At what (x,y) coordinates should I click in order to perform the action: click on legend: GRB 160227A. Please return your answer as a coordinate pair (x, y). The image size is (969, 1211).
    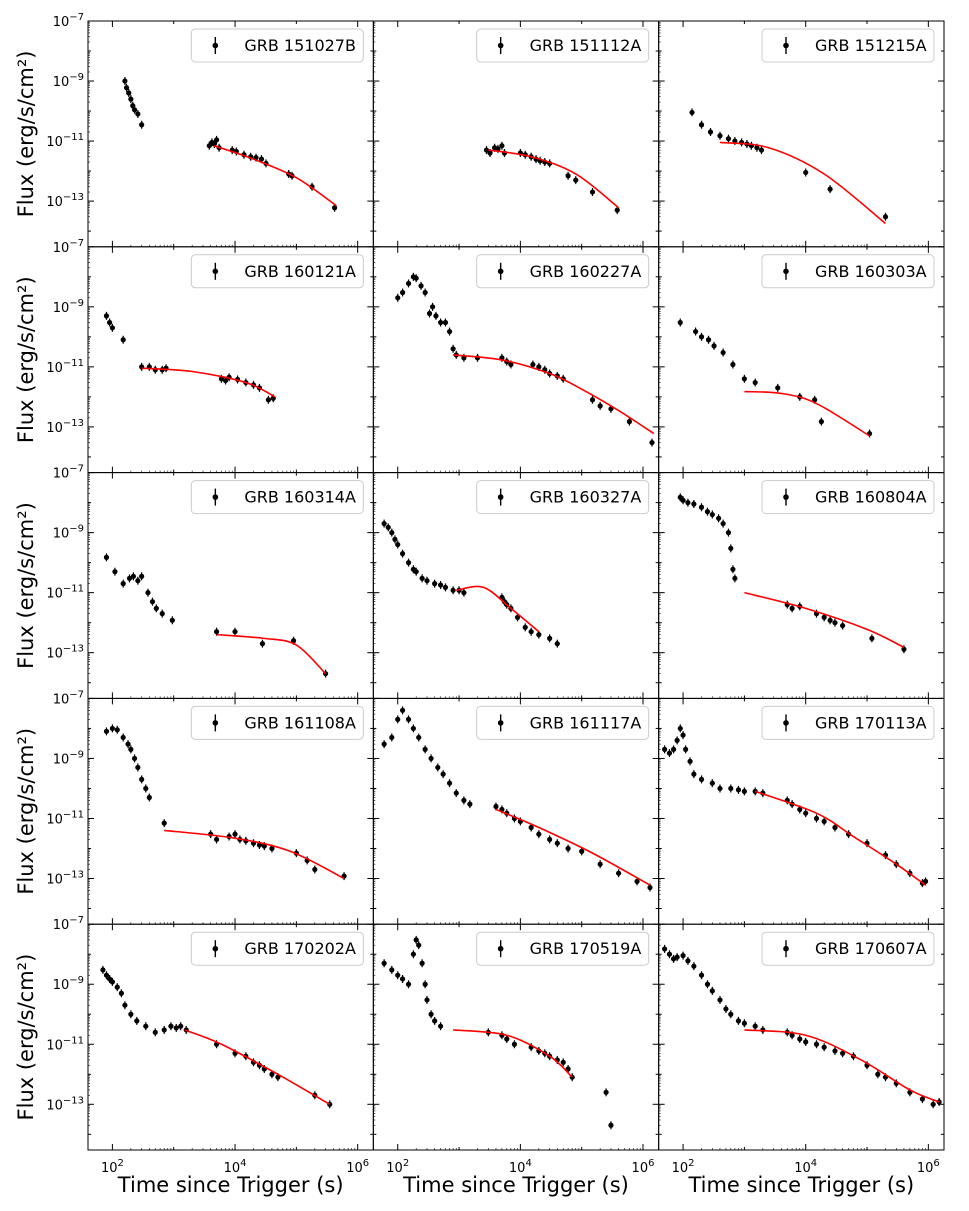
    Looking at the image, I should click on (563, 271).